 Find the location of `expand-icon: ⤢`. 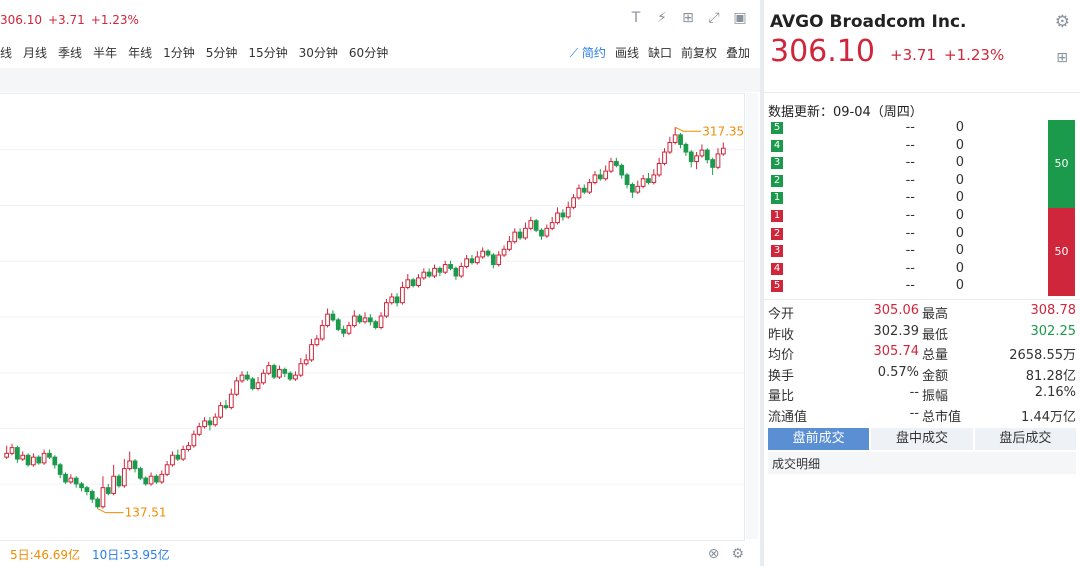

expand-icon: ⤢ is located at coordinates (714, 18).